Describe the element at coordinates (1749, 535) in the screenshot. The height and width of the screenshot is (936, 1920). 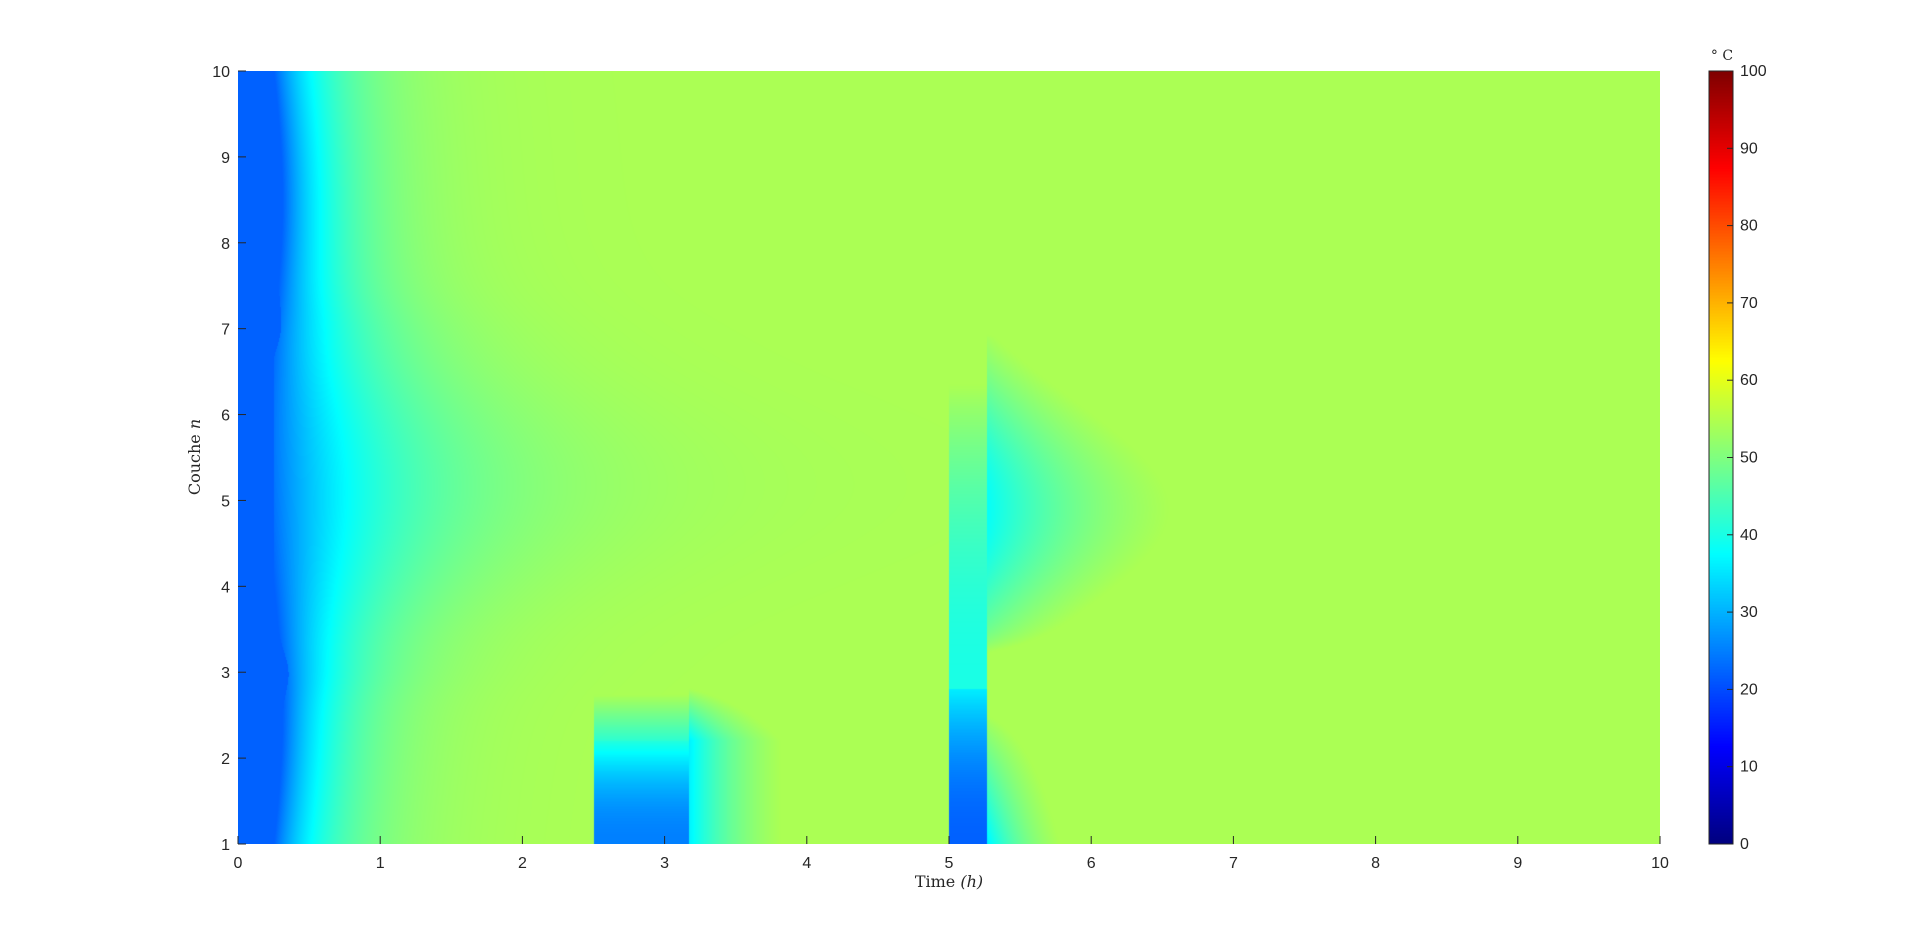
I see `colorbar-tick-label: 40` at that location.